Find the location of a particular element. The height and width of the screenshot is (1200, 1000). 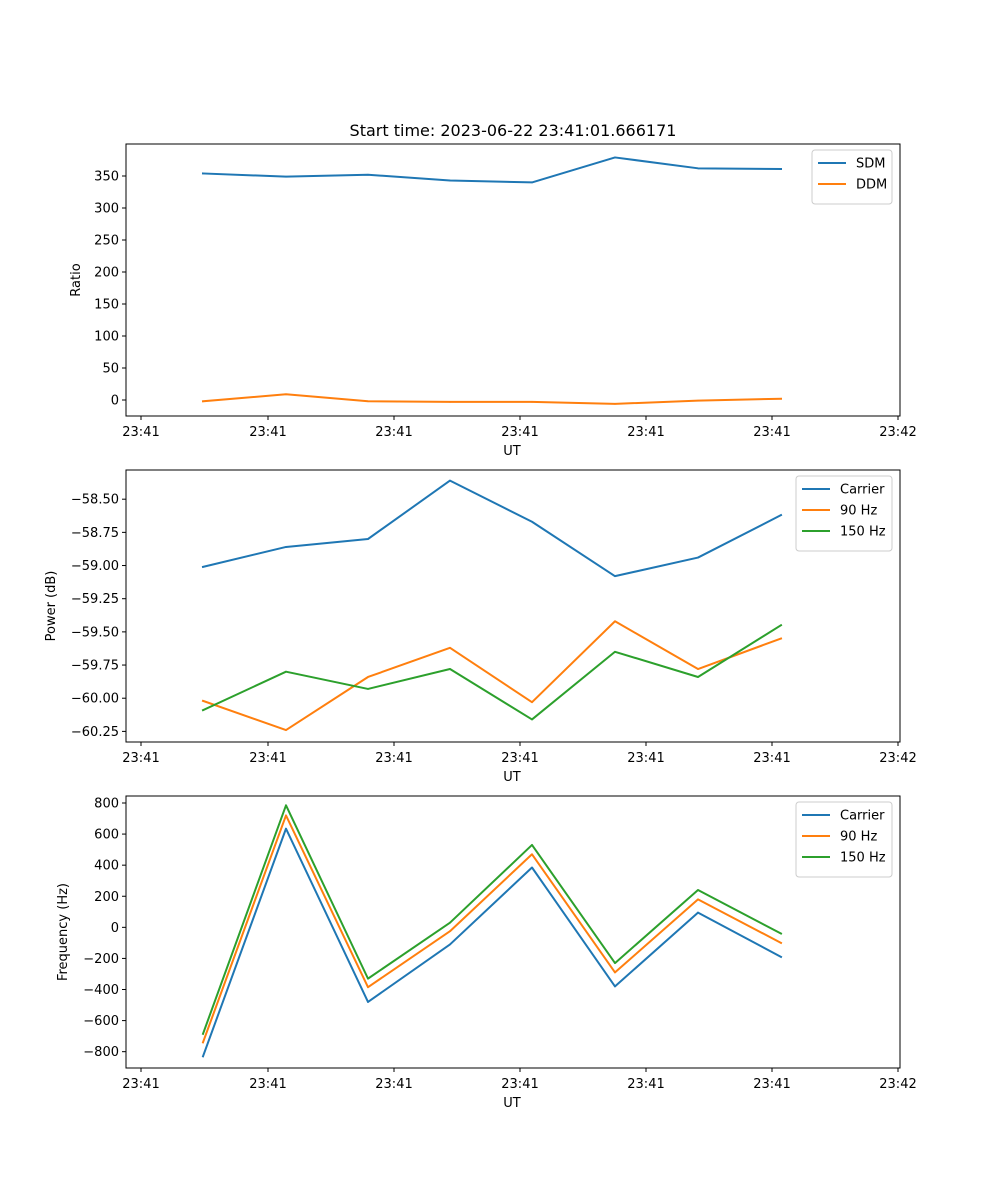

y-tick-label: −59.50 is located at coordinates (95, 632).